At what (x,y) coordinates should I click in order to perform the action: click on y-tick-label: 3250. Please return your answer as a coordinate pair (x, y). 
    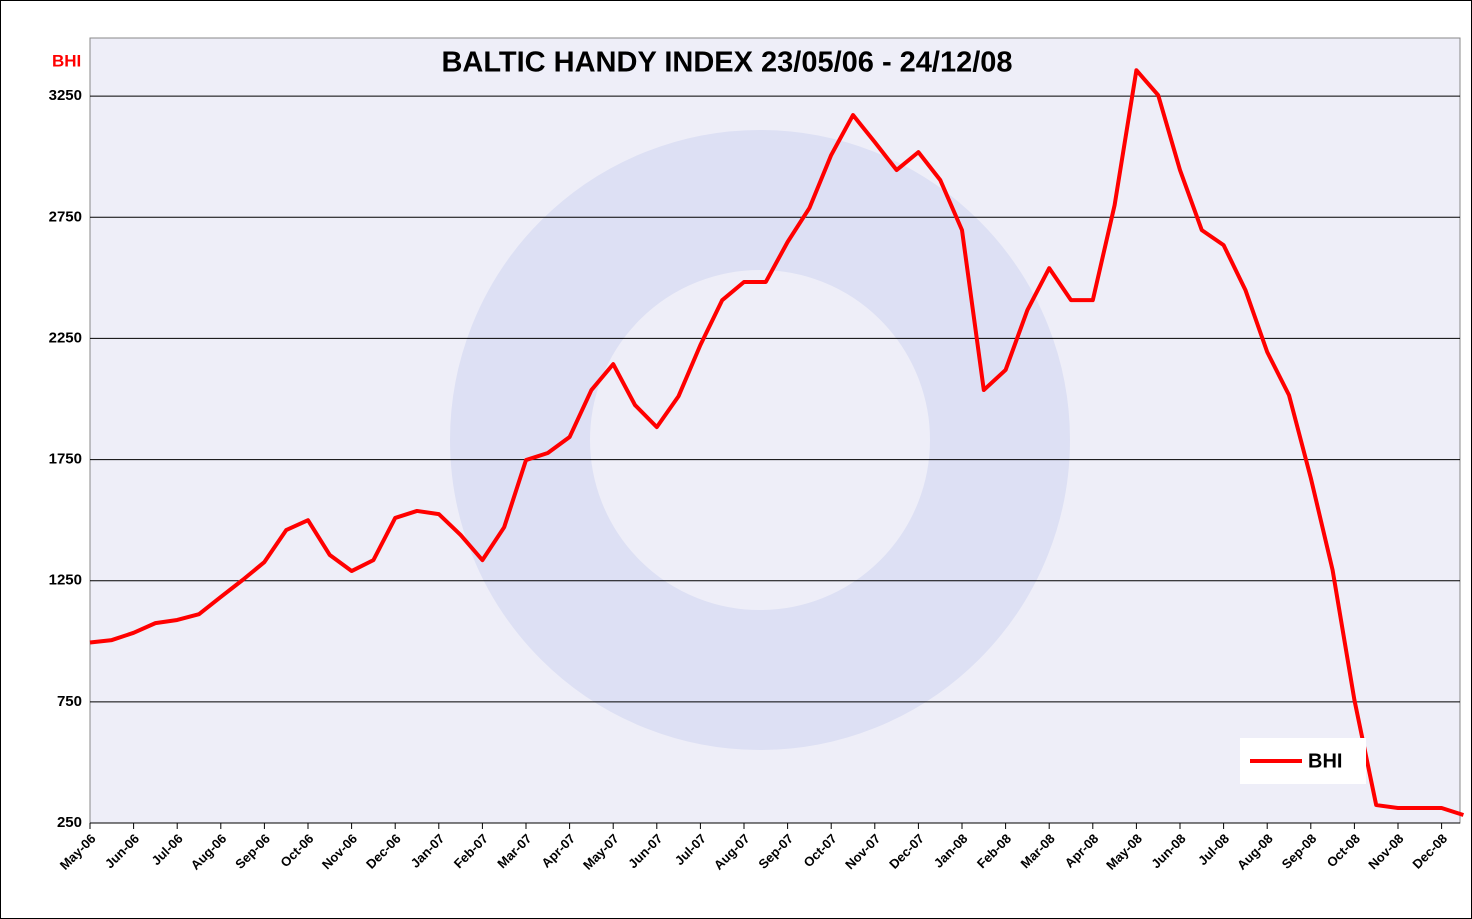
    Looking at the image, I should click on (65, 95).